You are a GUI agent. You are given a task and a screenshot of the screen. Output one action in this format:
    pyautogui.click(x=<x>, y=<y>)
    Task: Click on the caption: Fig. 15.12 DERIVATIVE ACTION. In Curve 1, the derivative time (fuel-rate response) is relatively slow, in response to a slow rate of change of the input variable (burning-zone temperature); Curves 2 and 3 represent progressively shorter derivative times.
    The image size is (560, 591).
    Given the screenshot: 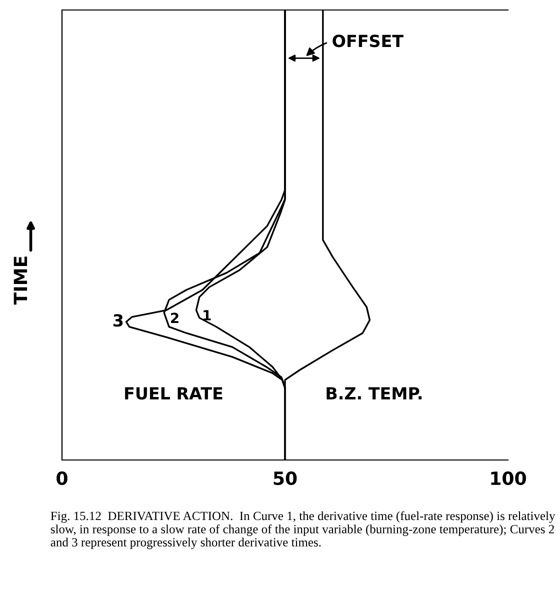 What is the action you would take?
    pyautogui.click(x=303, y=530)
    